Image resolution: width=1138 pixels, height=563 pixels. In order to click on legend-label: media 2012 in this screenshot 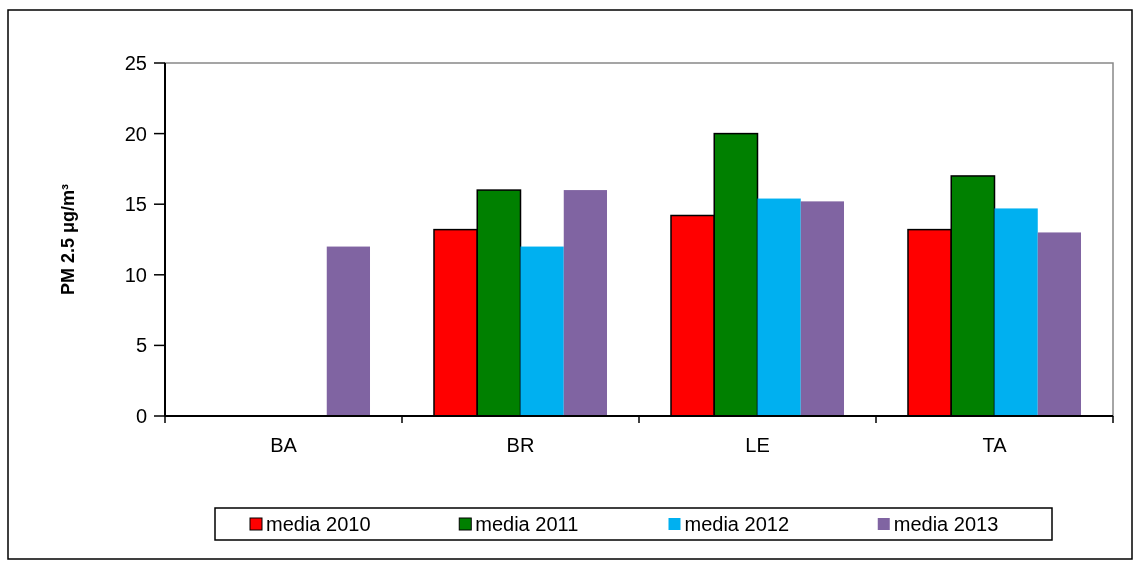, I will do `click(737, 524)`.